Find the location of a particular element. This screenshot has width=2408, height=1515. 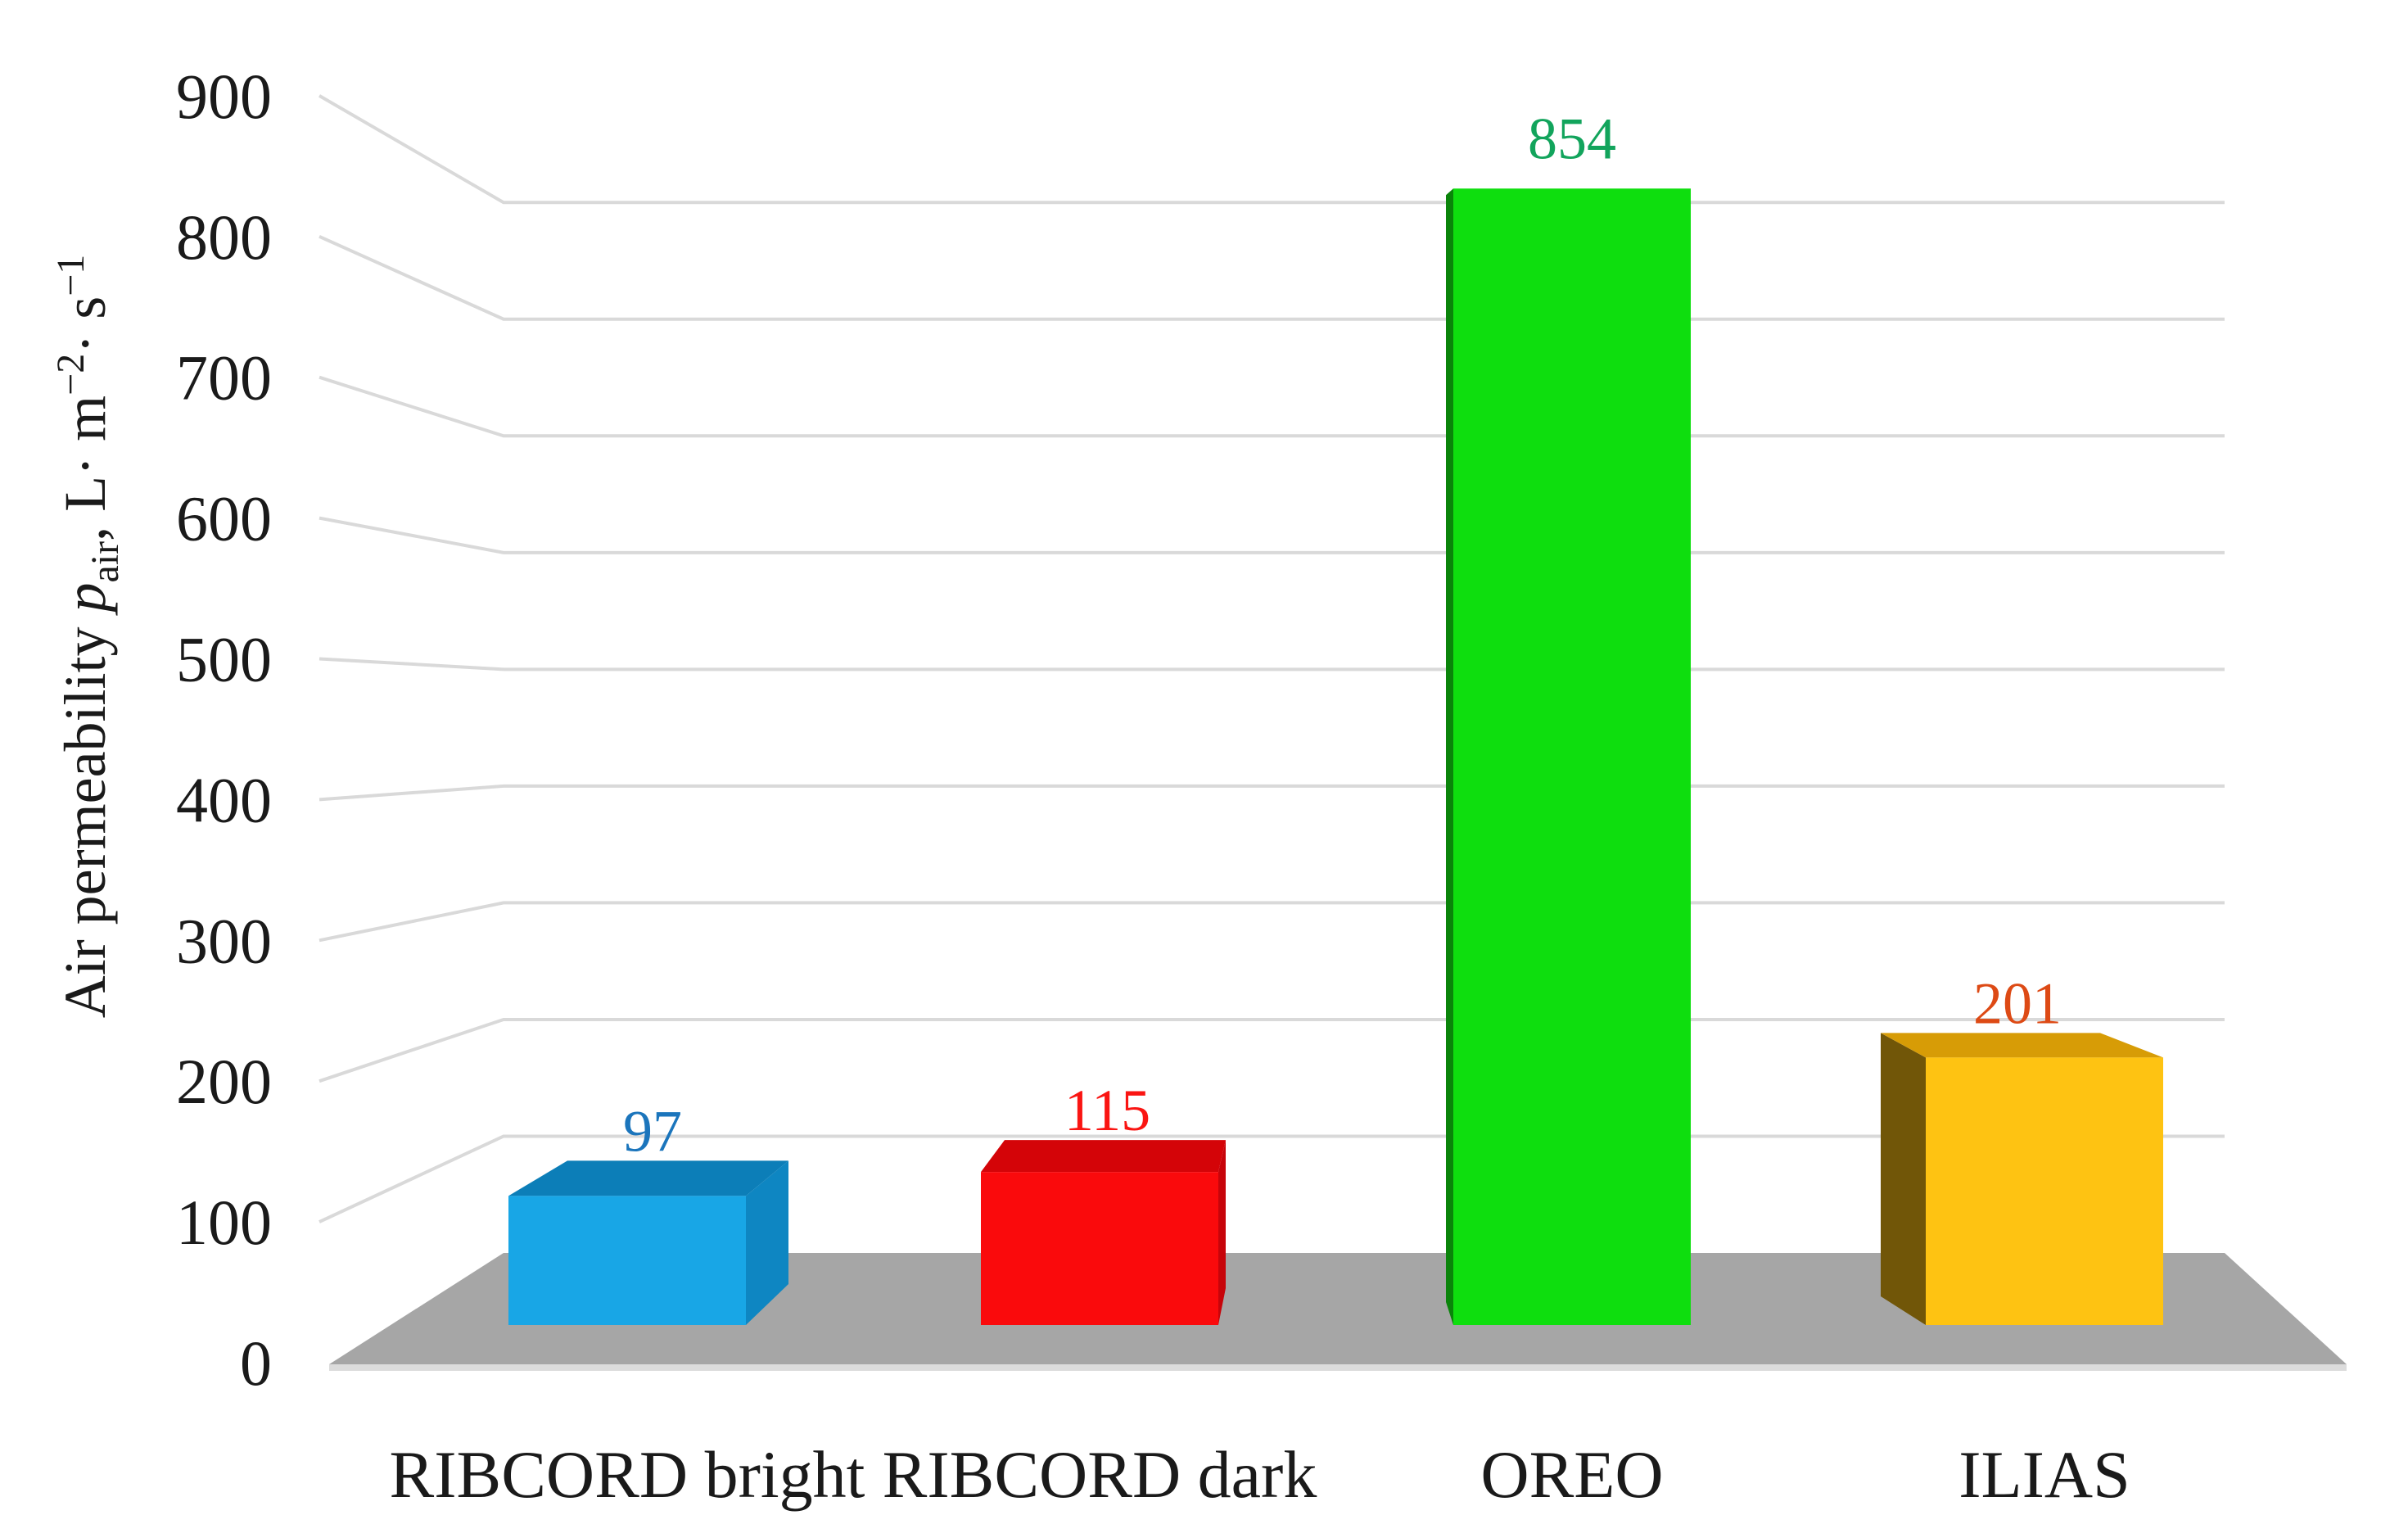

y-tick-label: 400 is located at coordinates (224, 799).